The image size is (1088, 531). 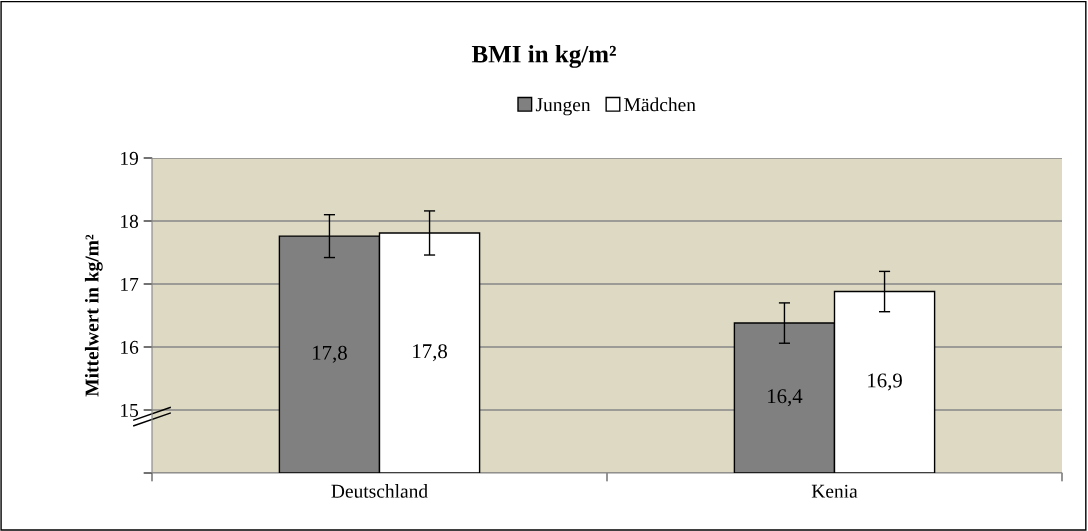 What do you see at coordinates (885, 382) in the screenshot?
I see `data-label: 16,9` at bounding box center [885, 382].